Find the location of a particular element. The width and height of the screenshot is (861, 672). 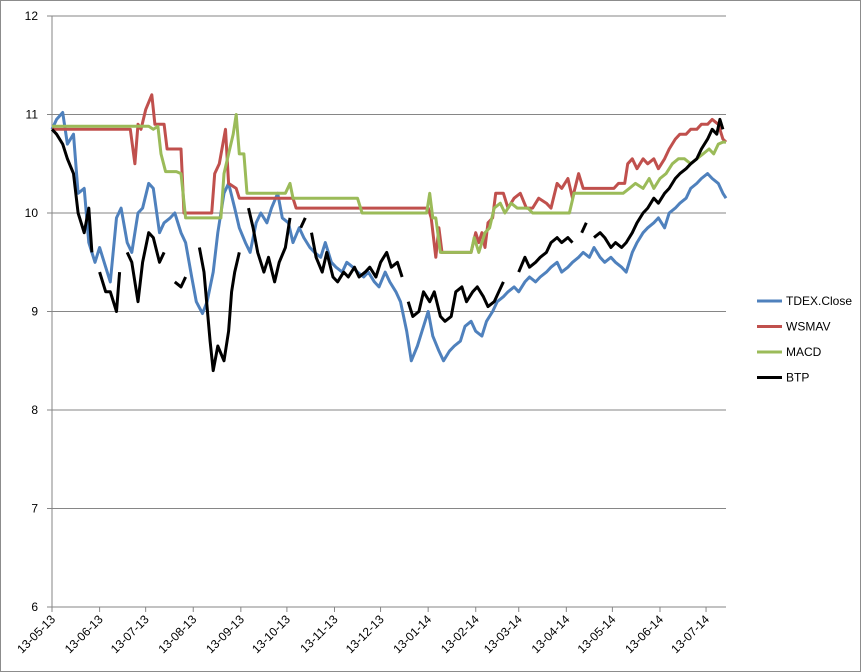

x-tick-label: 13-04-14 is located at coordinates (551, 634).